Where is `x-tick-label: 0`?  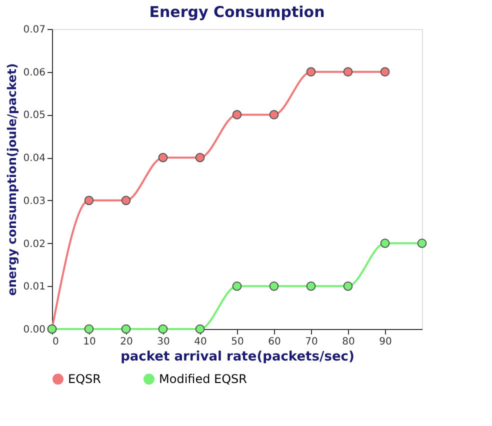 x-tick-label: 0 is located at coordinates (55, 342).